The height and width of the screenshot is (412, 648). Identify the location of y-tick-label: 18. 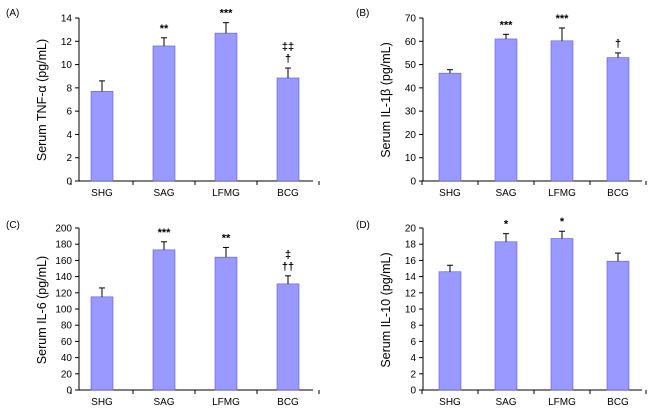
(411, 245).